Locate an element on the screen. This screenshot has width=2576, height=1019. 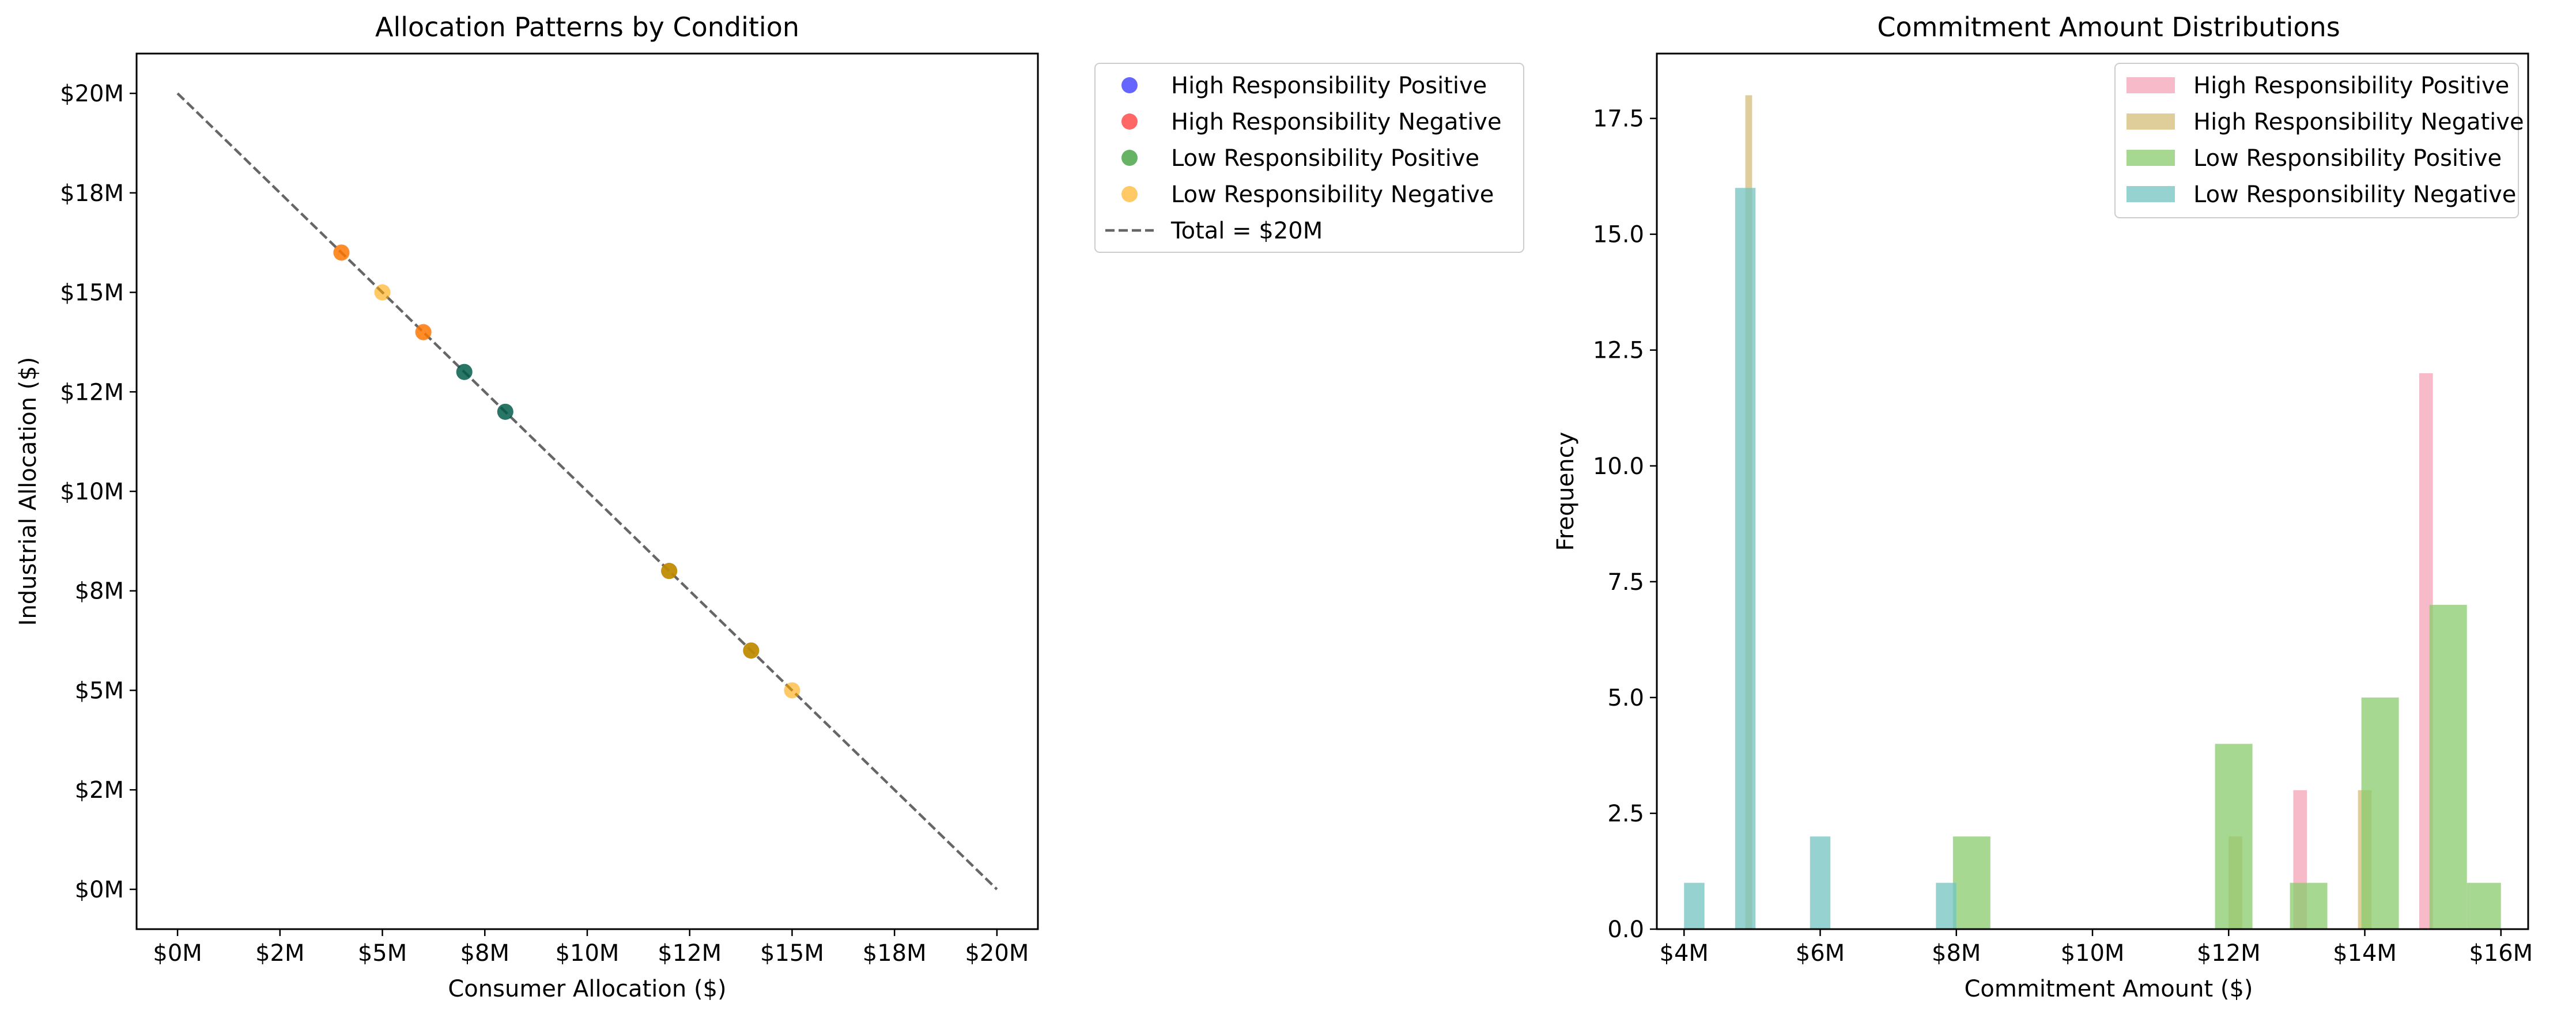
histogram-y-tick-label: 7.5 is located at coordinates (1626, 582).